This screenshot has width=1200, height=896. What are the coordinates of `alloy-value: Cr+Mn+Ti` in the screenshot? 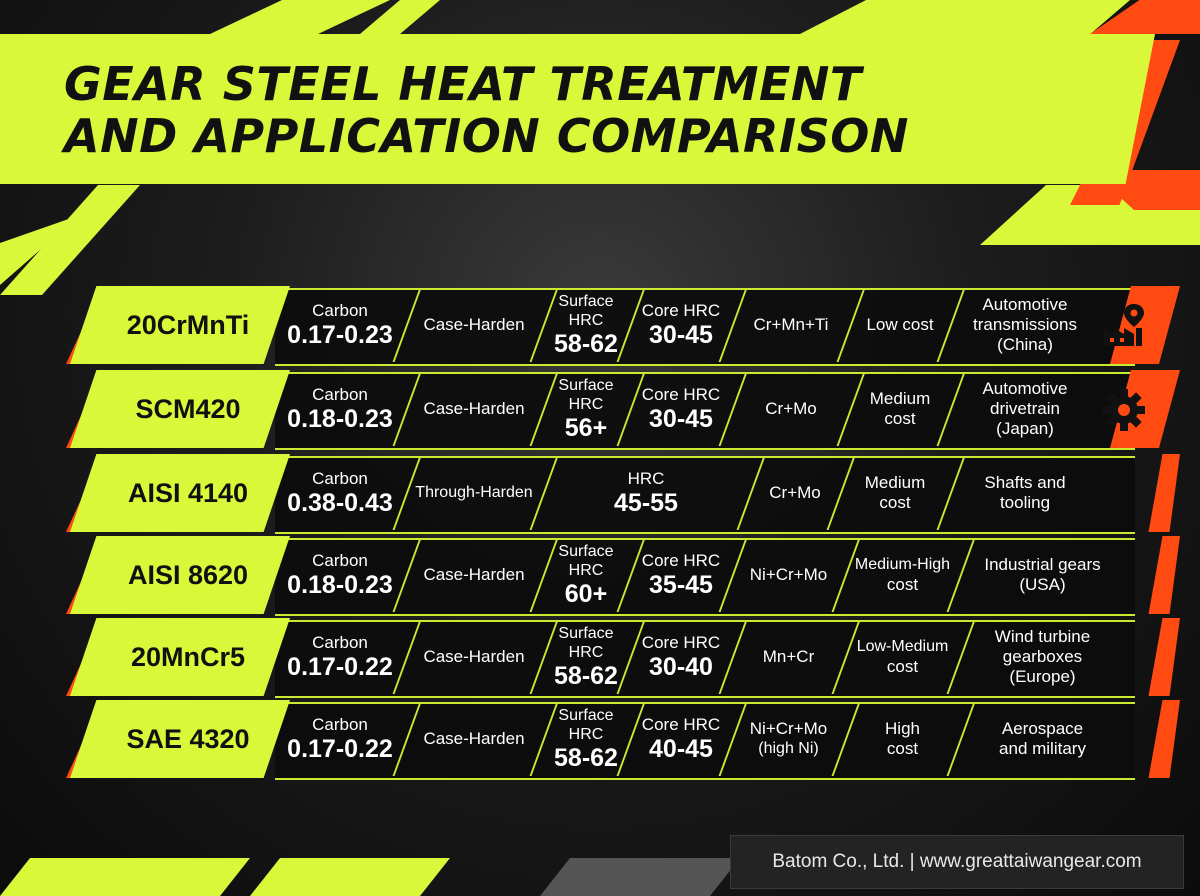 It's located at (791, 324).